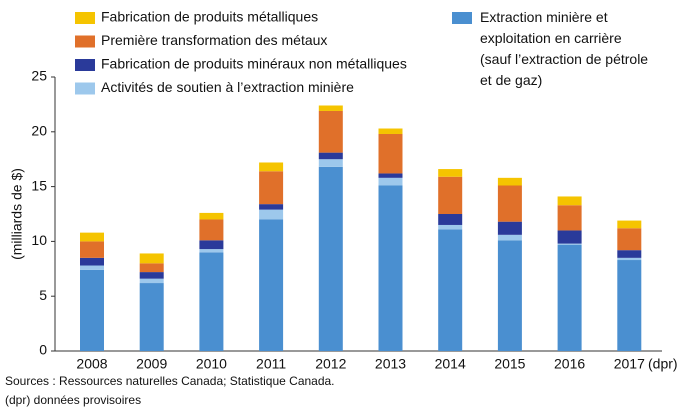 The image size is (695, 411). I want to click on legend-label: Fabrication de produits métalliques, so click(209, 17).